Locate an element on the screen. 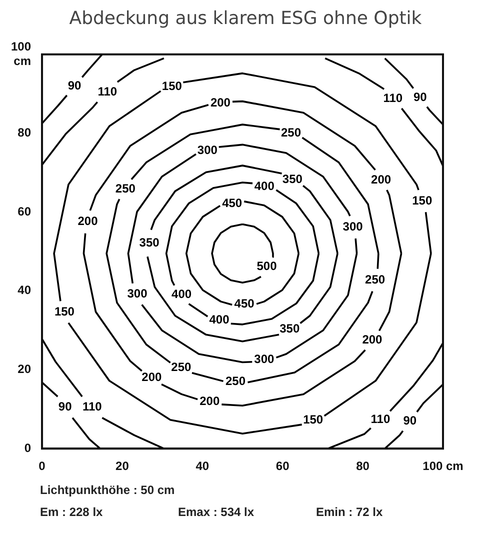 This screenshot has width=491, height=555. y-tick-label: 20 is located at coordinates (25, 369).